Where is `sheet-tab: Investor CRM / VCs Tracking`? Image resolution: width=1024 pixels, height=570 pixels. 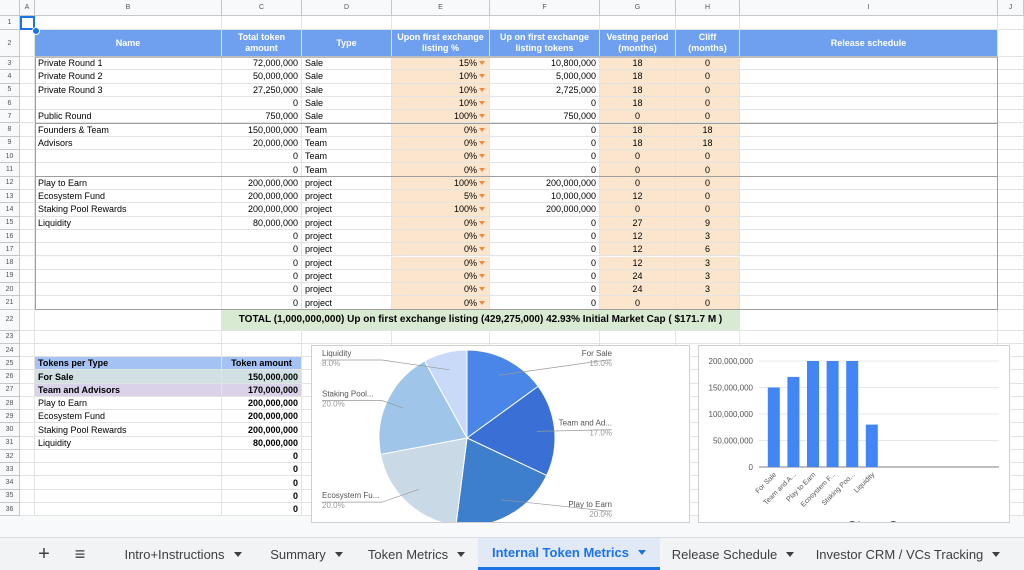
sheet-tab: Investor CRM / VCs Tracking is located at coordinates (908, 554).